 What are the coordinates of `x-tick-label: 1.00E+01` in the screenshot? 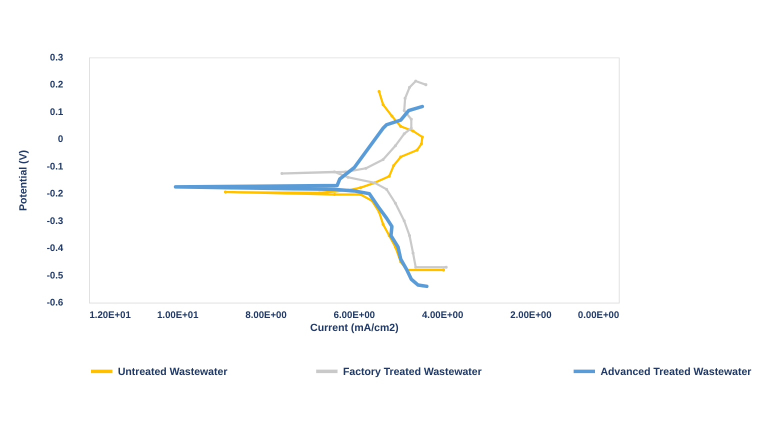 It's located at (178, 315).